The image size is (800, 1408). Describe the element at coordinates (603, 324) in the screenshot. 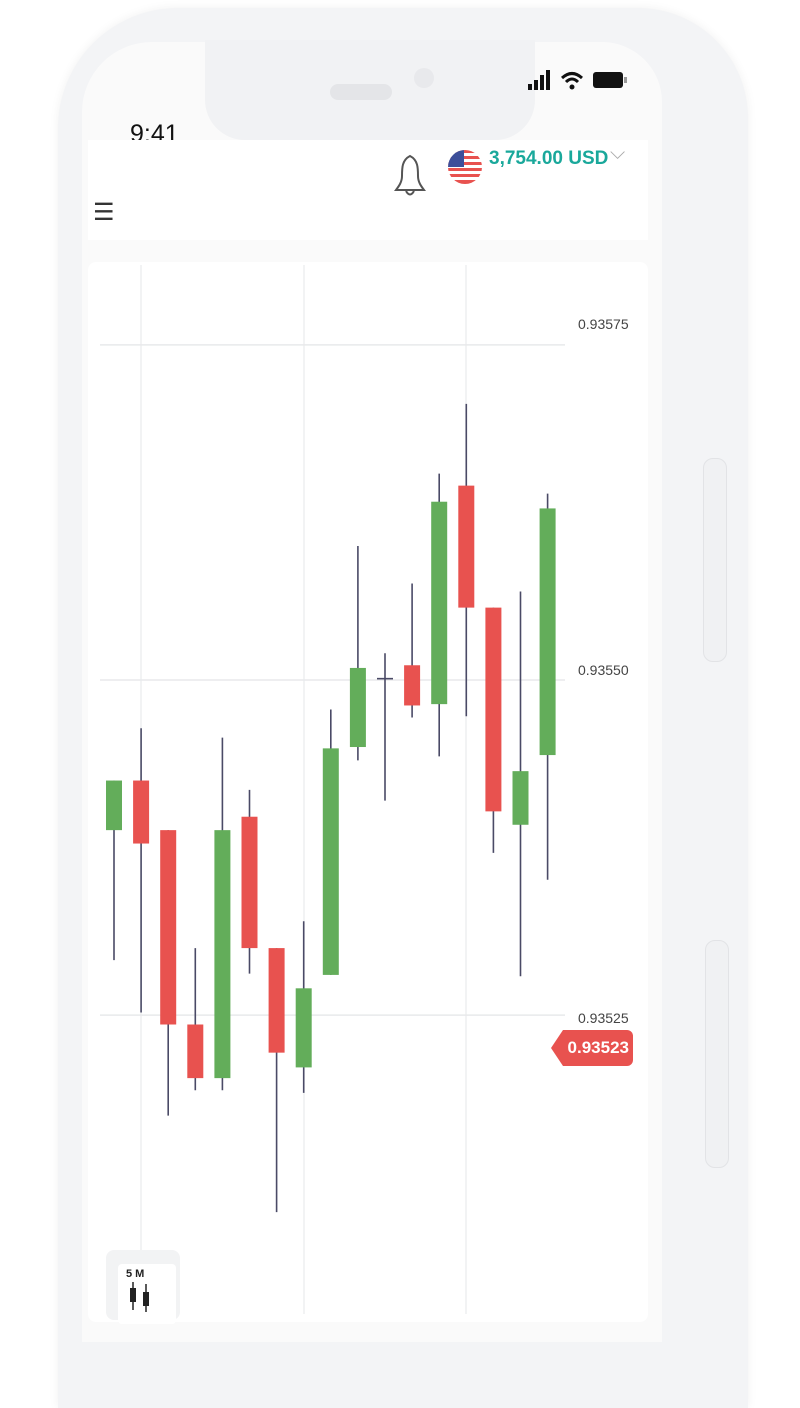

I see `y-tick-label: 0.93575` at that location.